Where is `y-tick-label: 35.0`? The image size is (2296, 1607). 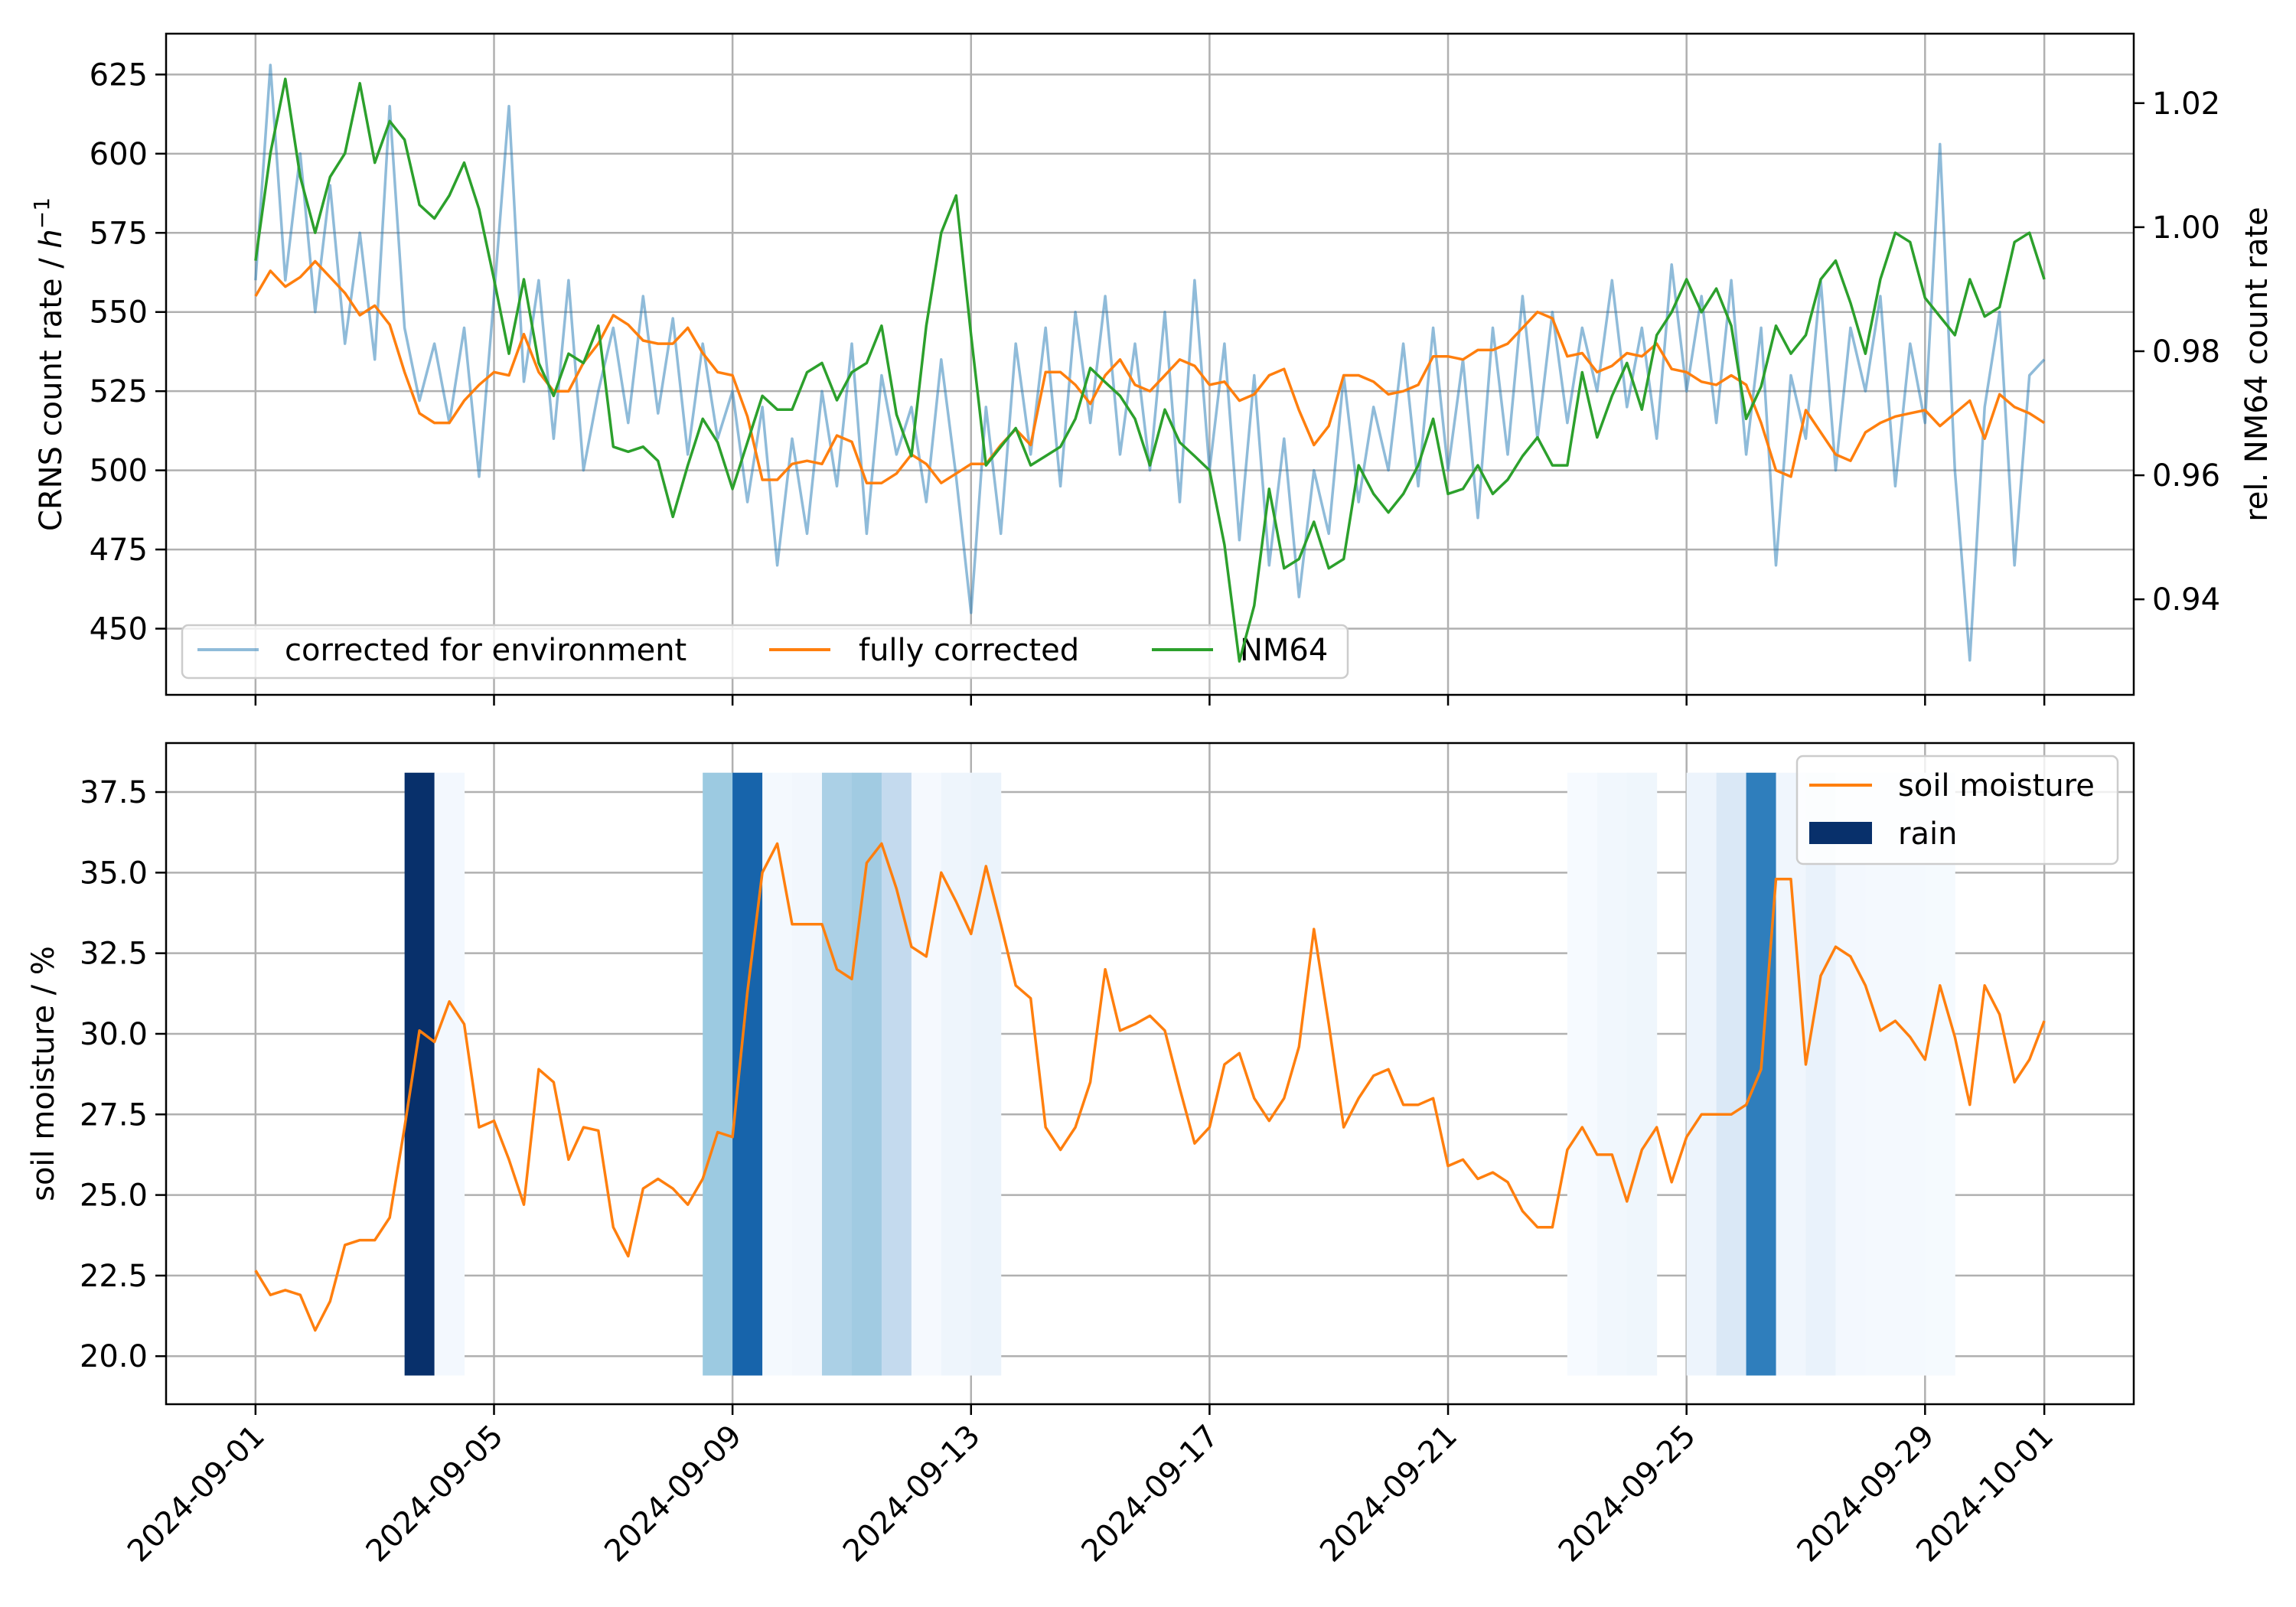
y-tick-label: 35.0 is located at coordinates (114, 873).